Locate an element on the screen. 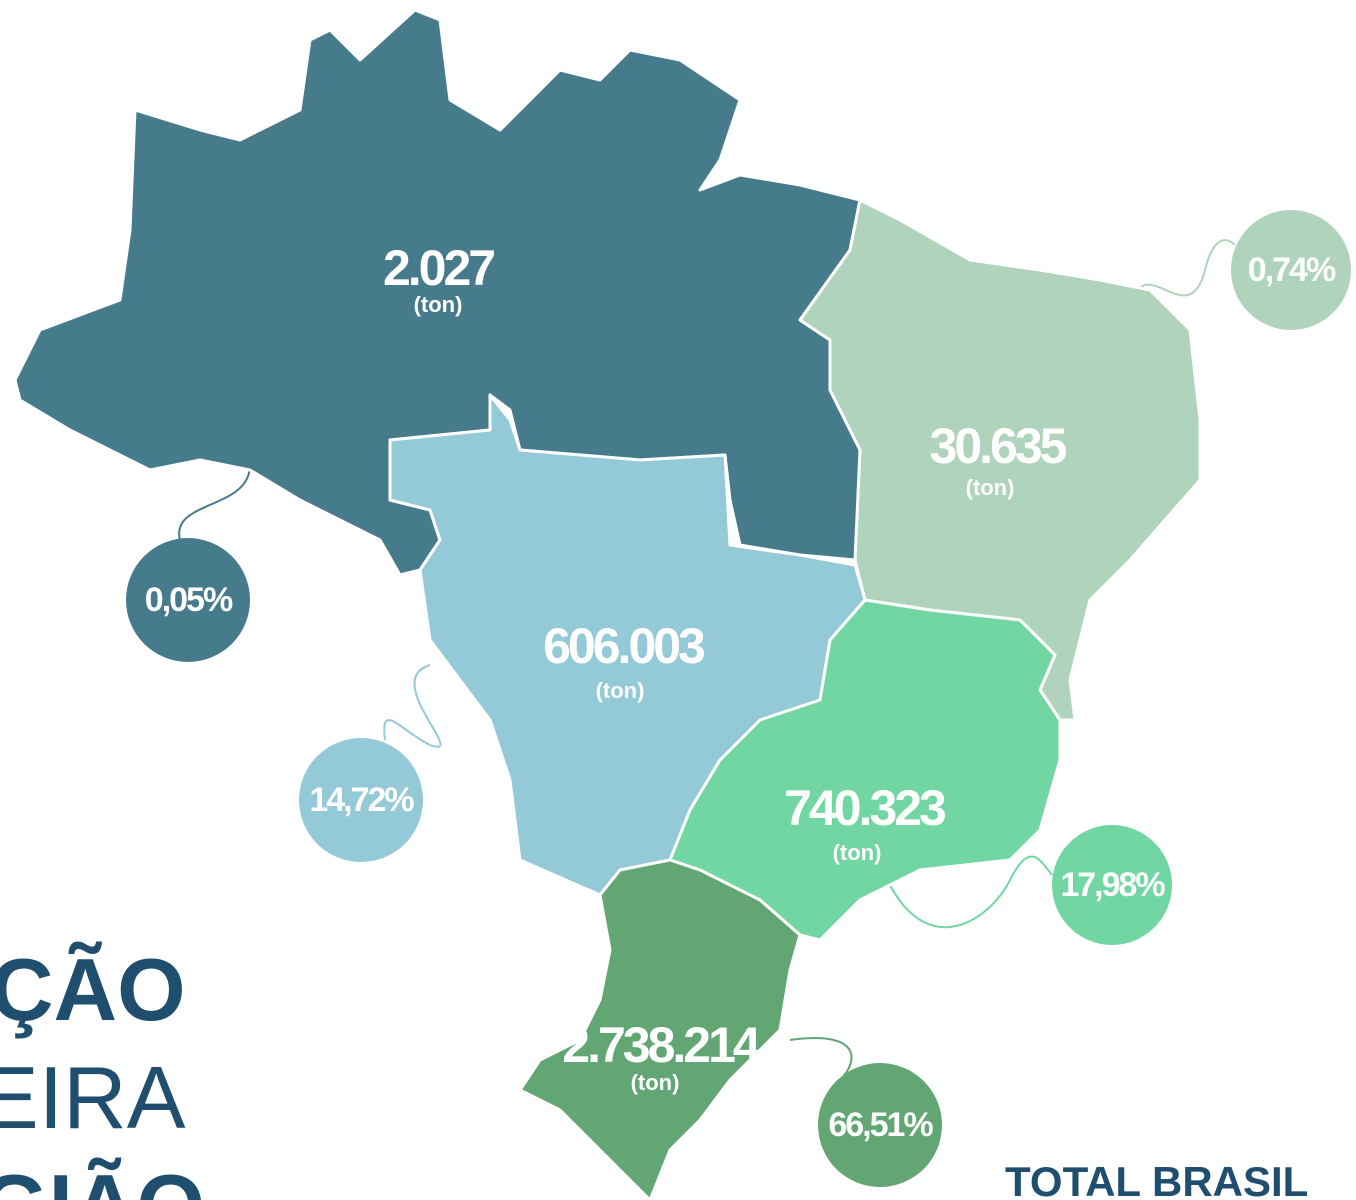  region-value: 740.323 is located at coordinates (864, 808).